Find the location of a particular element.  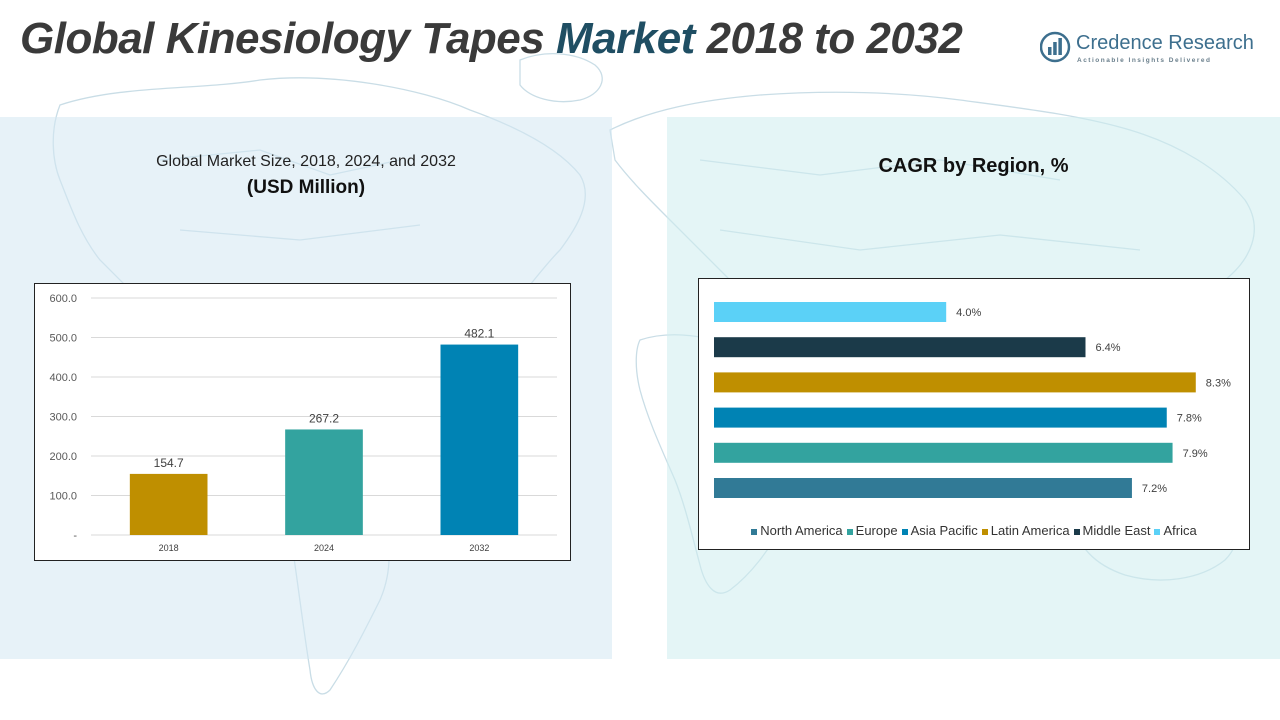

cagr-chart-svg: 7.2% 7.9% 7.8% 8.3% 6.4% 4.0% is located at coordinates (972, 400).